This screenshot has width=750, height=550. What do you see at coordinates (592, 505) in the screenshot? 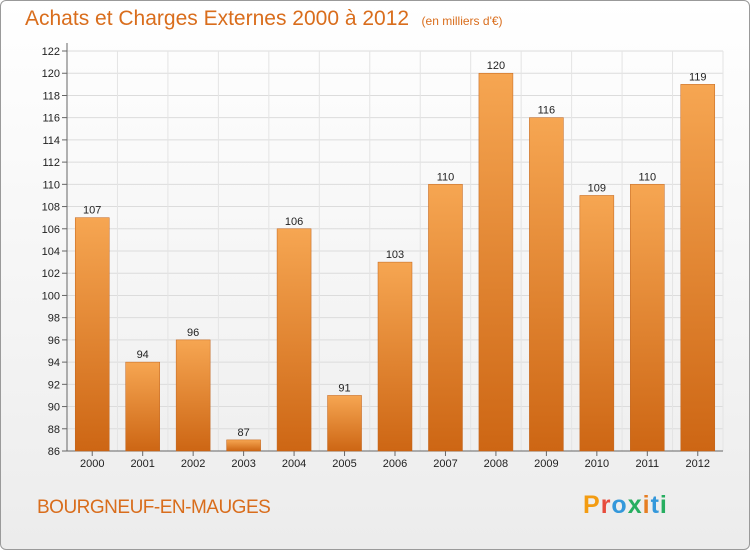
I see `logo-letter: P` at bounding box center [592, 505].